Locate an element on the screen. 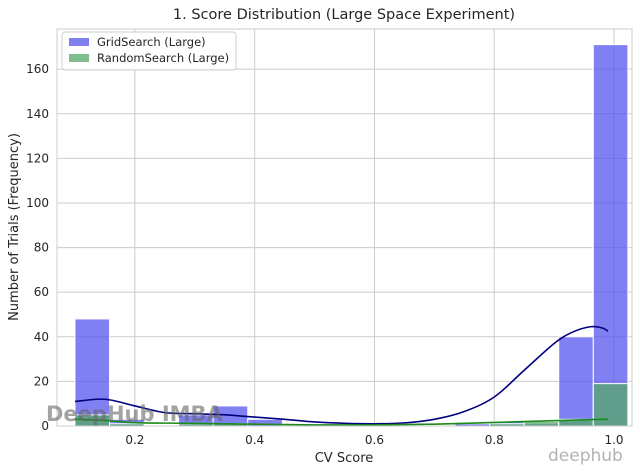 This screenshot has height=472, width=640. y-tick-label: 120 is located at coordinates (37, 158).